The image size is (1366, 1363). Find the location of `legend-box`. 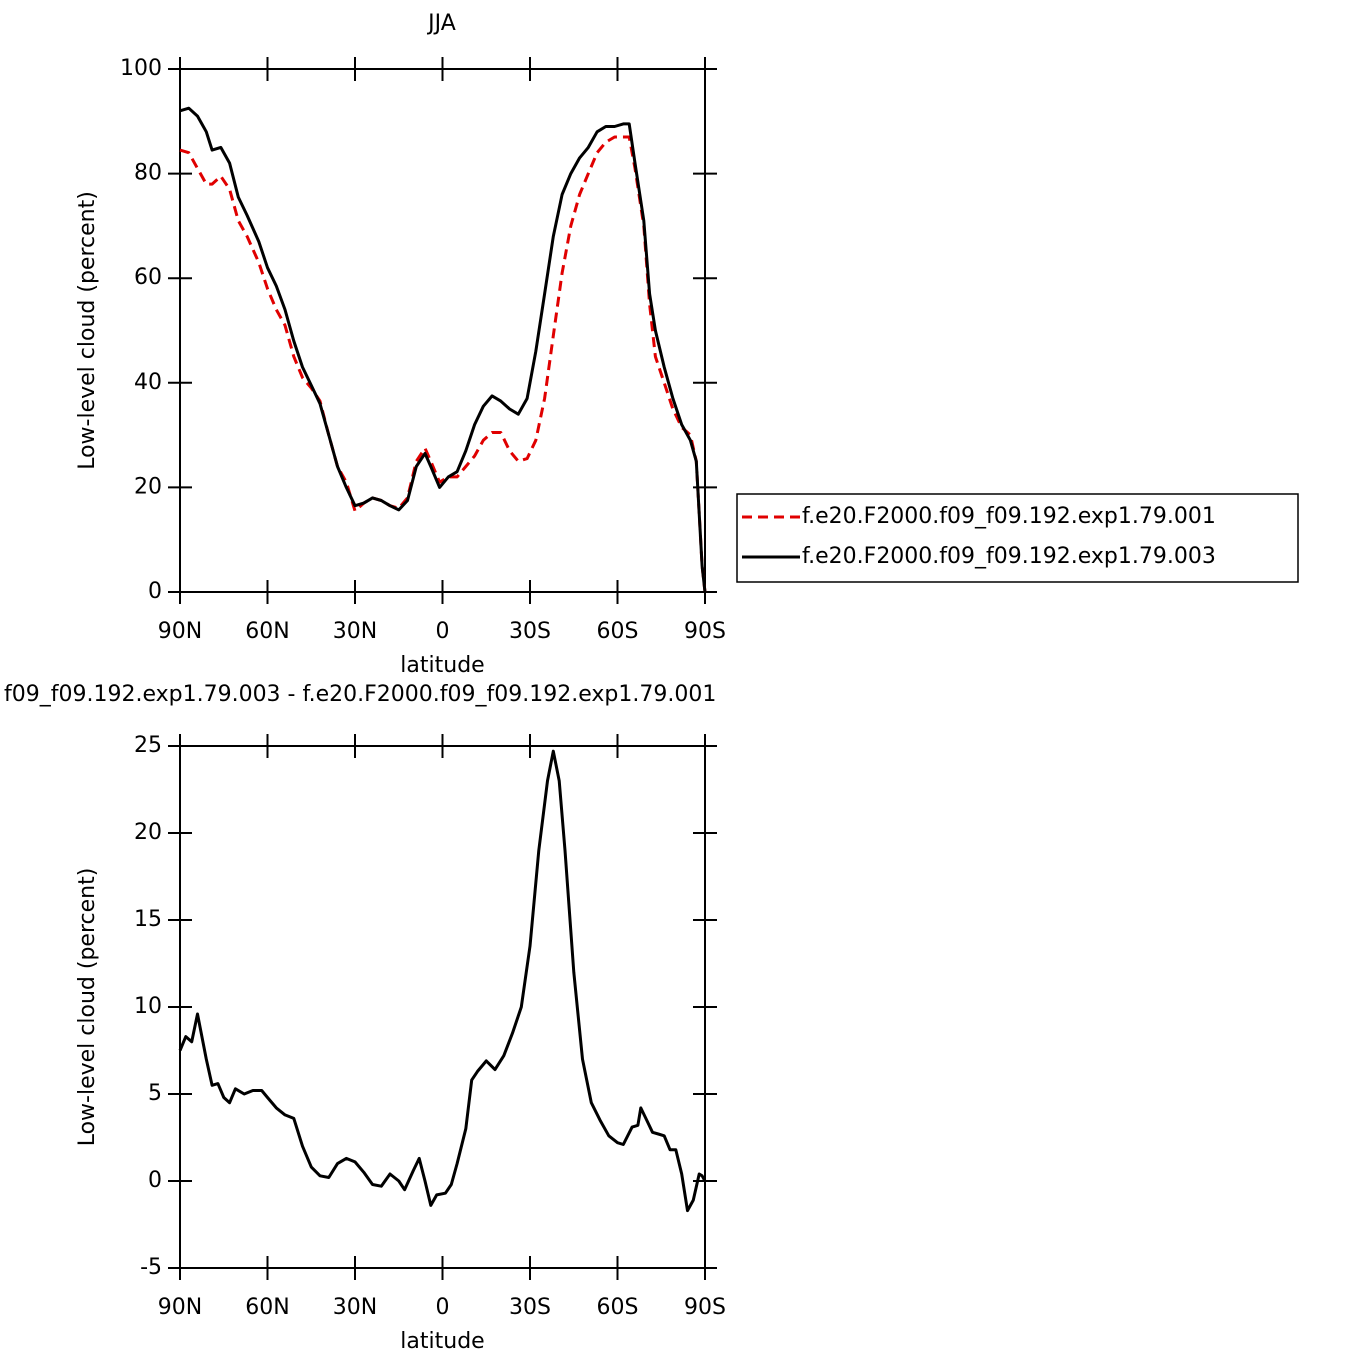

legend-box is located at coordinates (1017, 538).